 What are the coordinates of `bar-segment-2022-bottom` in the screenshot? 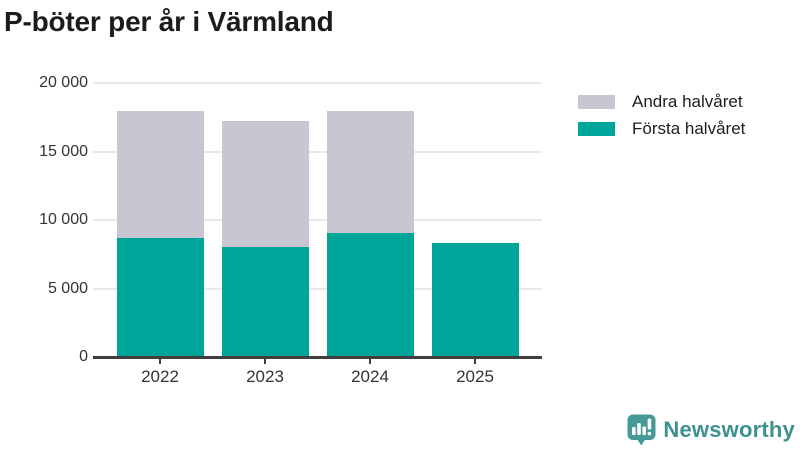 It's located at (160, 297).